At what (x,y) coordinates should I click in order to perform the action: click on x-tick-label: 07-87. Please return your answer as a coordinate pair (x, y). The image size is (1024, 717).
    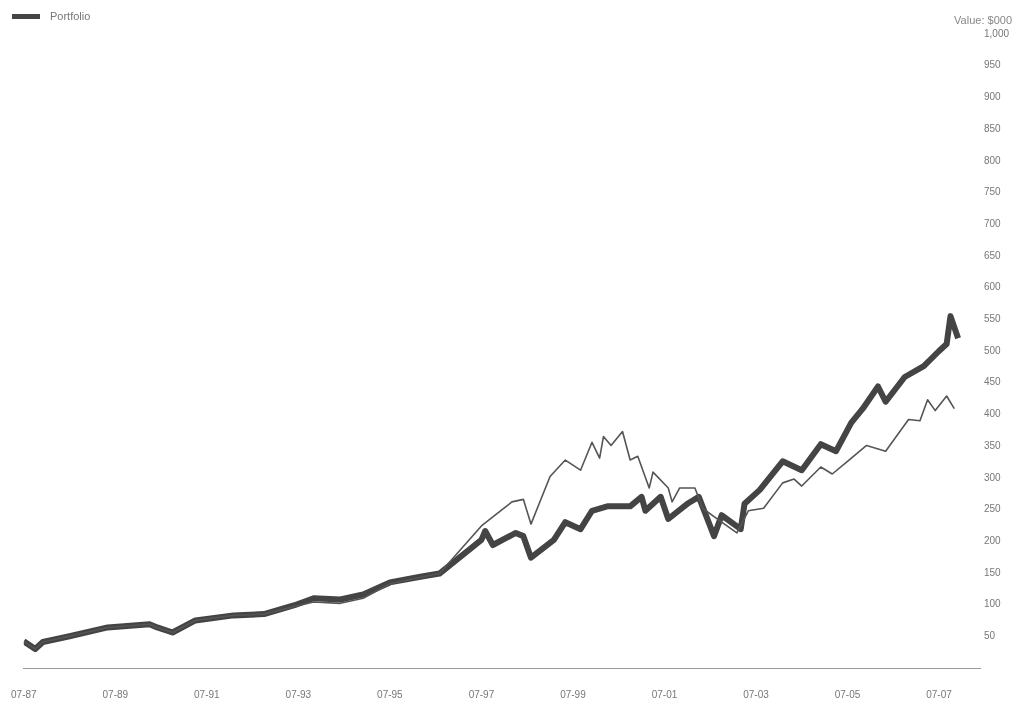
    Looking at the image, I should click on (24, 694).